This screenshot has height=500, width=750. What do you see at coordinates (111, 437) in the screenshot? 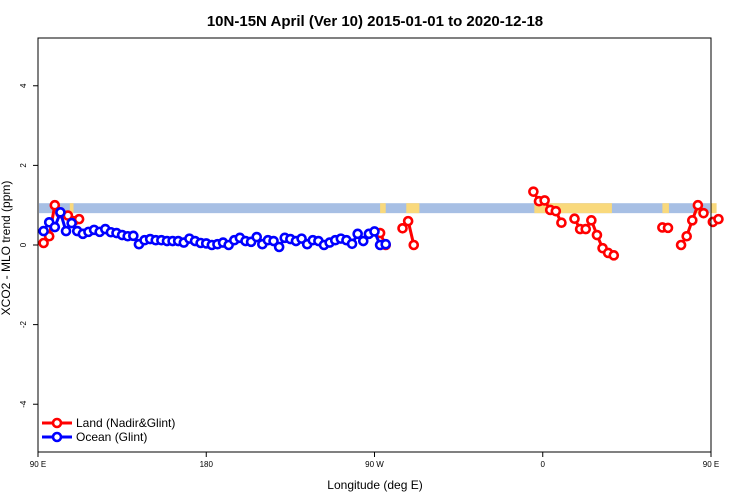
I see `legend-ocean-label: Ocean (Glint)` at bounding box center [111, 437].